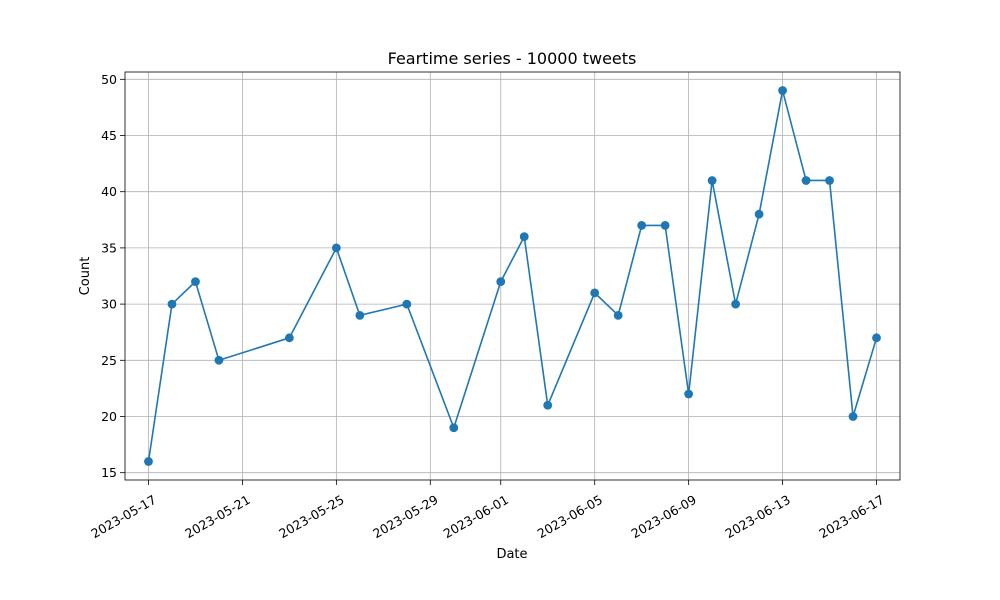  What do you see at coordinates (109, 135) in the screenshot?
I see `y-tick-label: 45` at bounding box center [109, 135].